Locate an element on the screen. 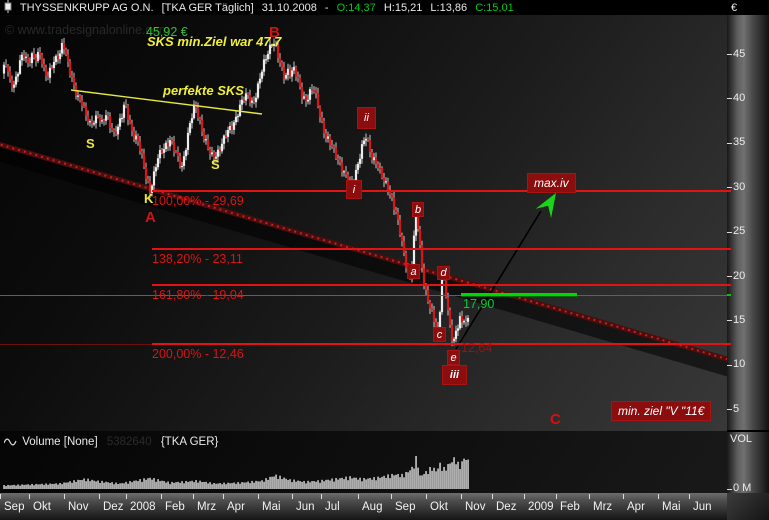 Image resolution: width=769 pixels, height=520 pixels. instrument-name: THYSSENKRUPP AG O.N. is located at coordinates (86, 8).